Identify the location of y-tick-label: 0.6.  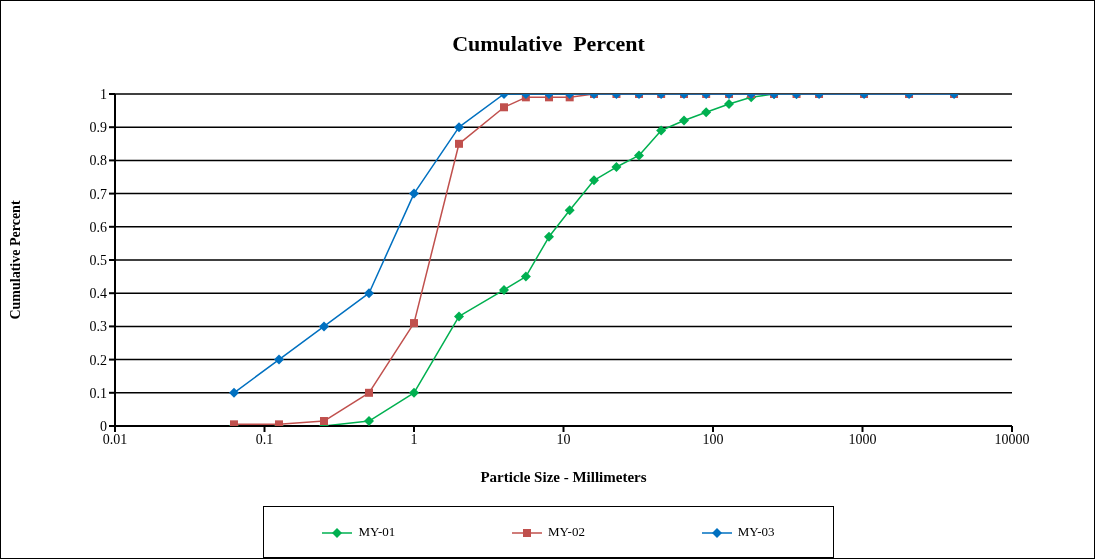
(98, 227).